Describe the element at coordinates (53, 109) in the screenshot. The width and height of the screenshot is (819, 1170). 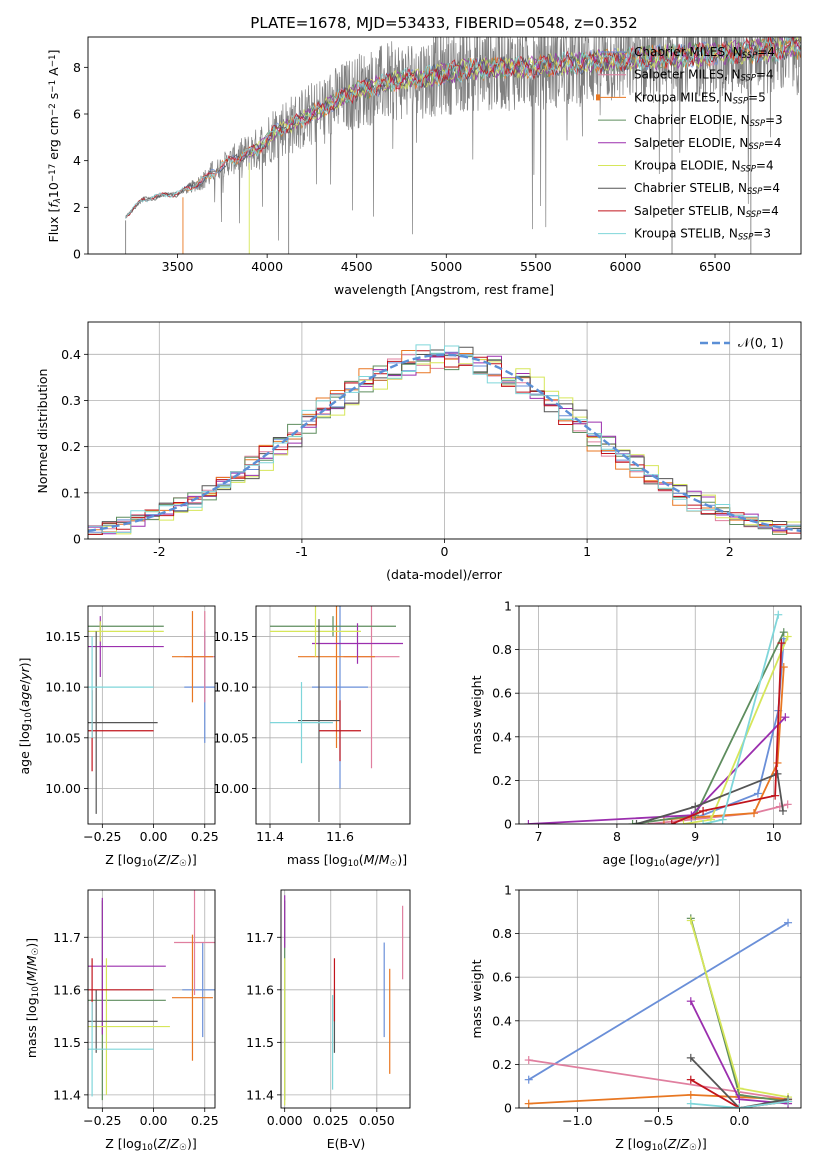
I see `spectrum-ylabel-part: −2` at that location.